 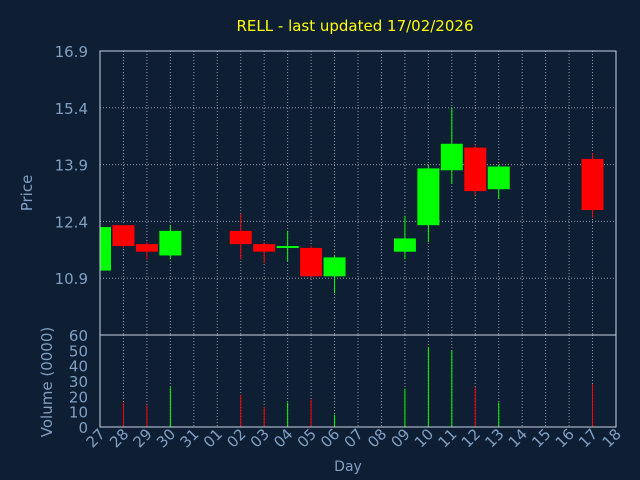 I want to click on price-tick-label: 10.9, so click(x=71, y=279).